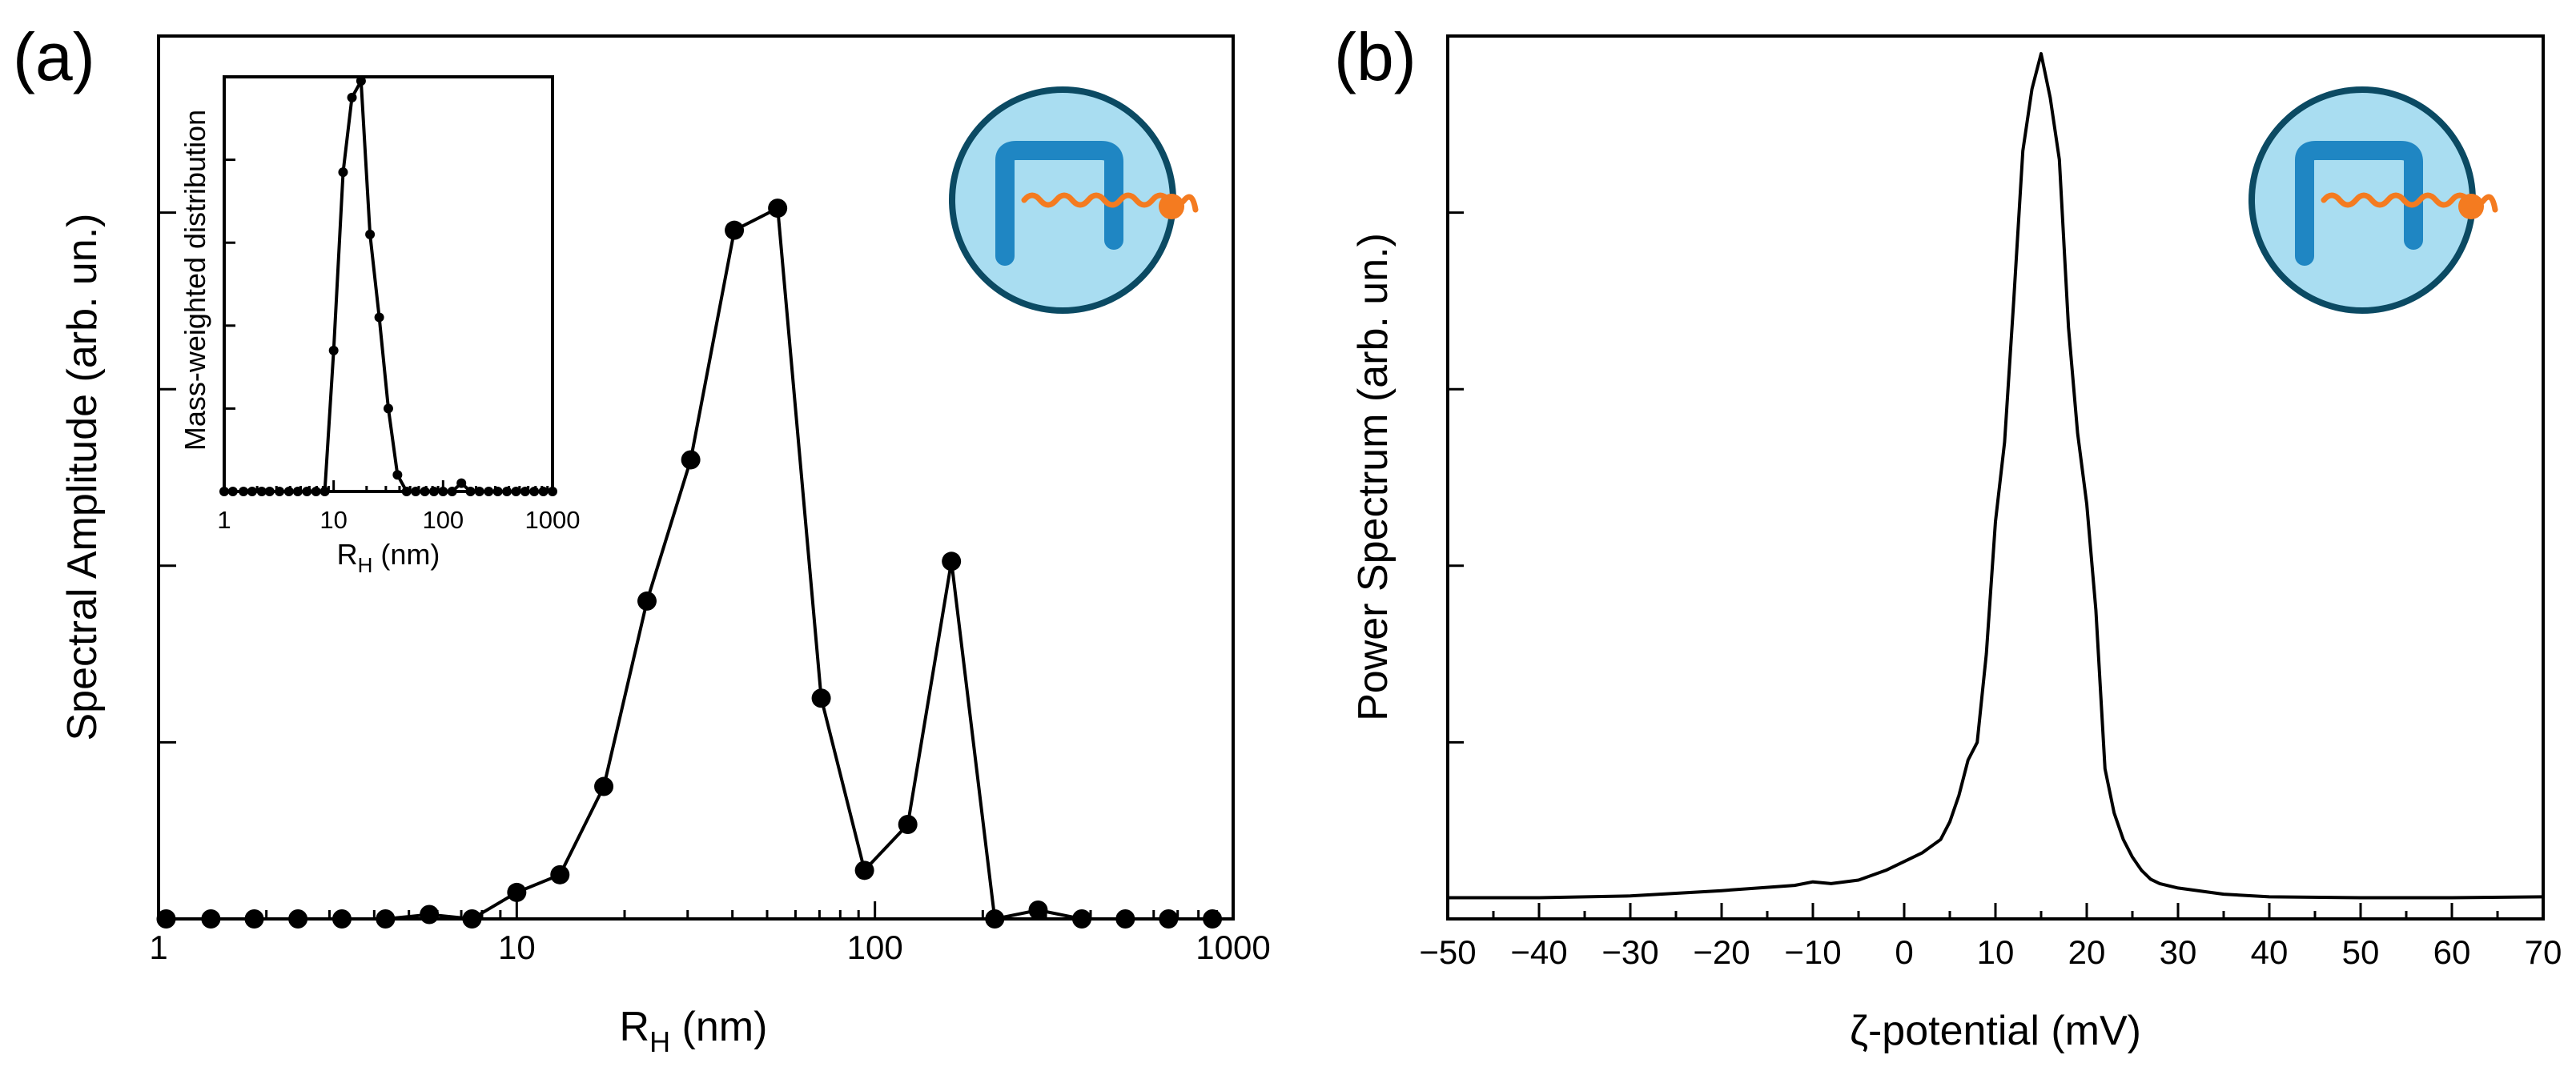 The image size is (2576, 1075). Describe the element at coordinates (1996, 952) in the screenshot. I see `panel-b-x-tick-label: 10` at that location.